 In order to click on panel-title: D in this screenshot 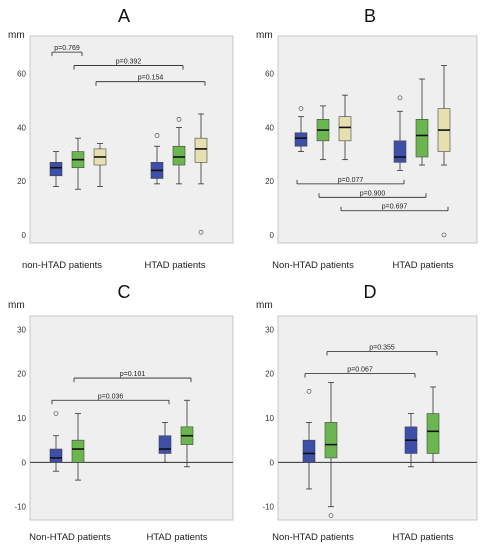, I will do `click(370, 292)`.